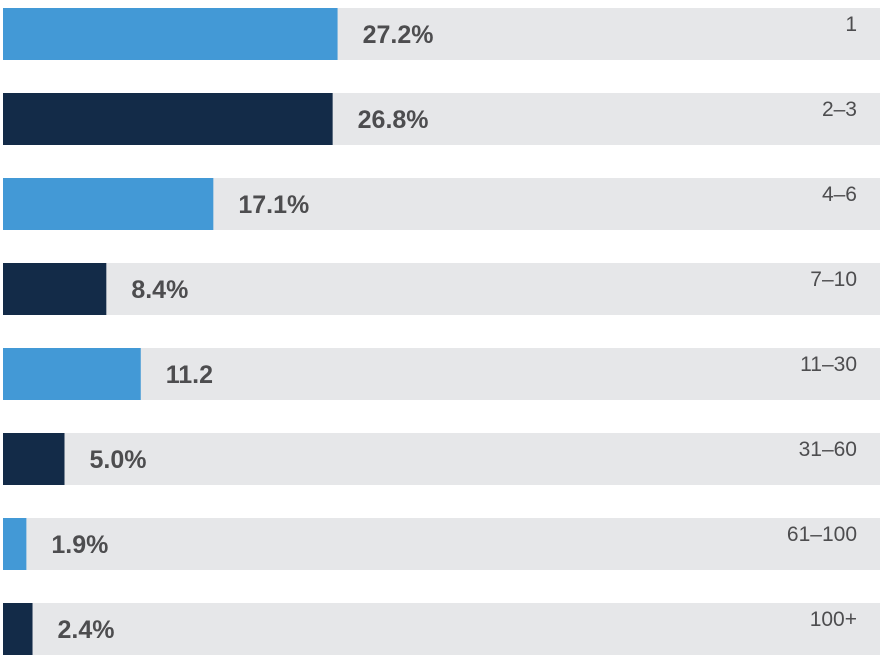  Describe the element at coordinates (441, 34) in the screenshot. I see `bar-row: 27.2% 1` at that location.